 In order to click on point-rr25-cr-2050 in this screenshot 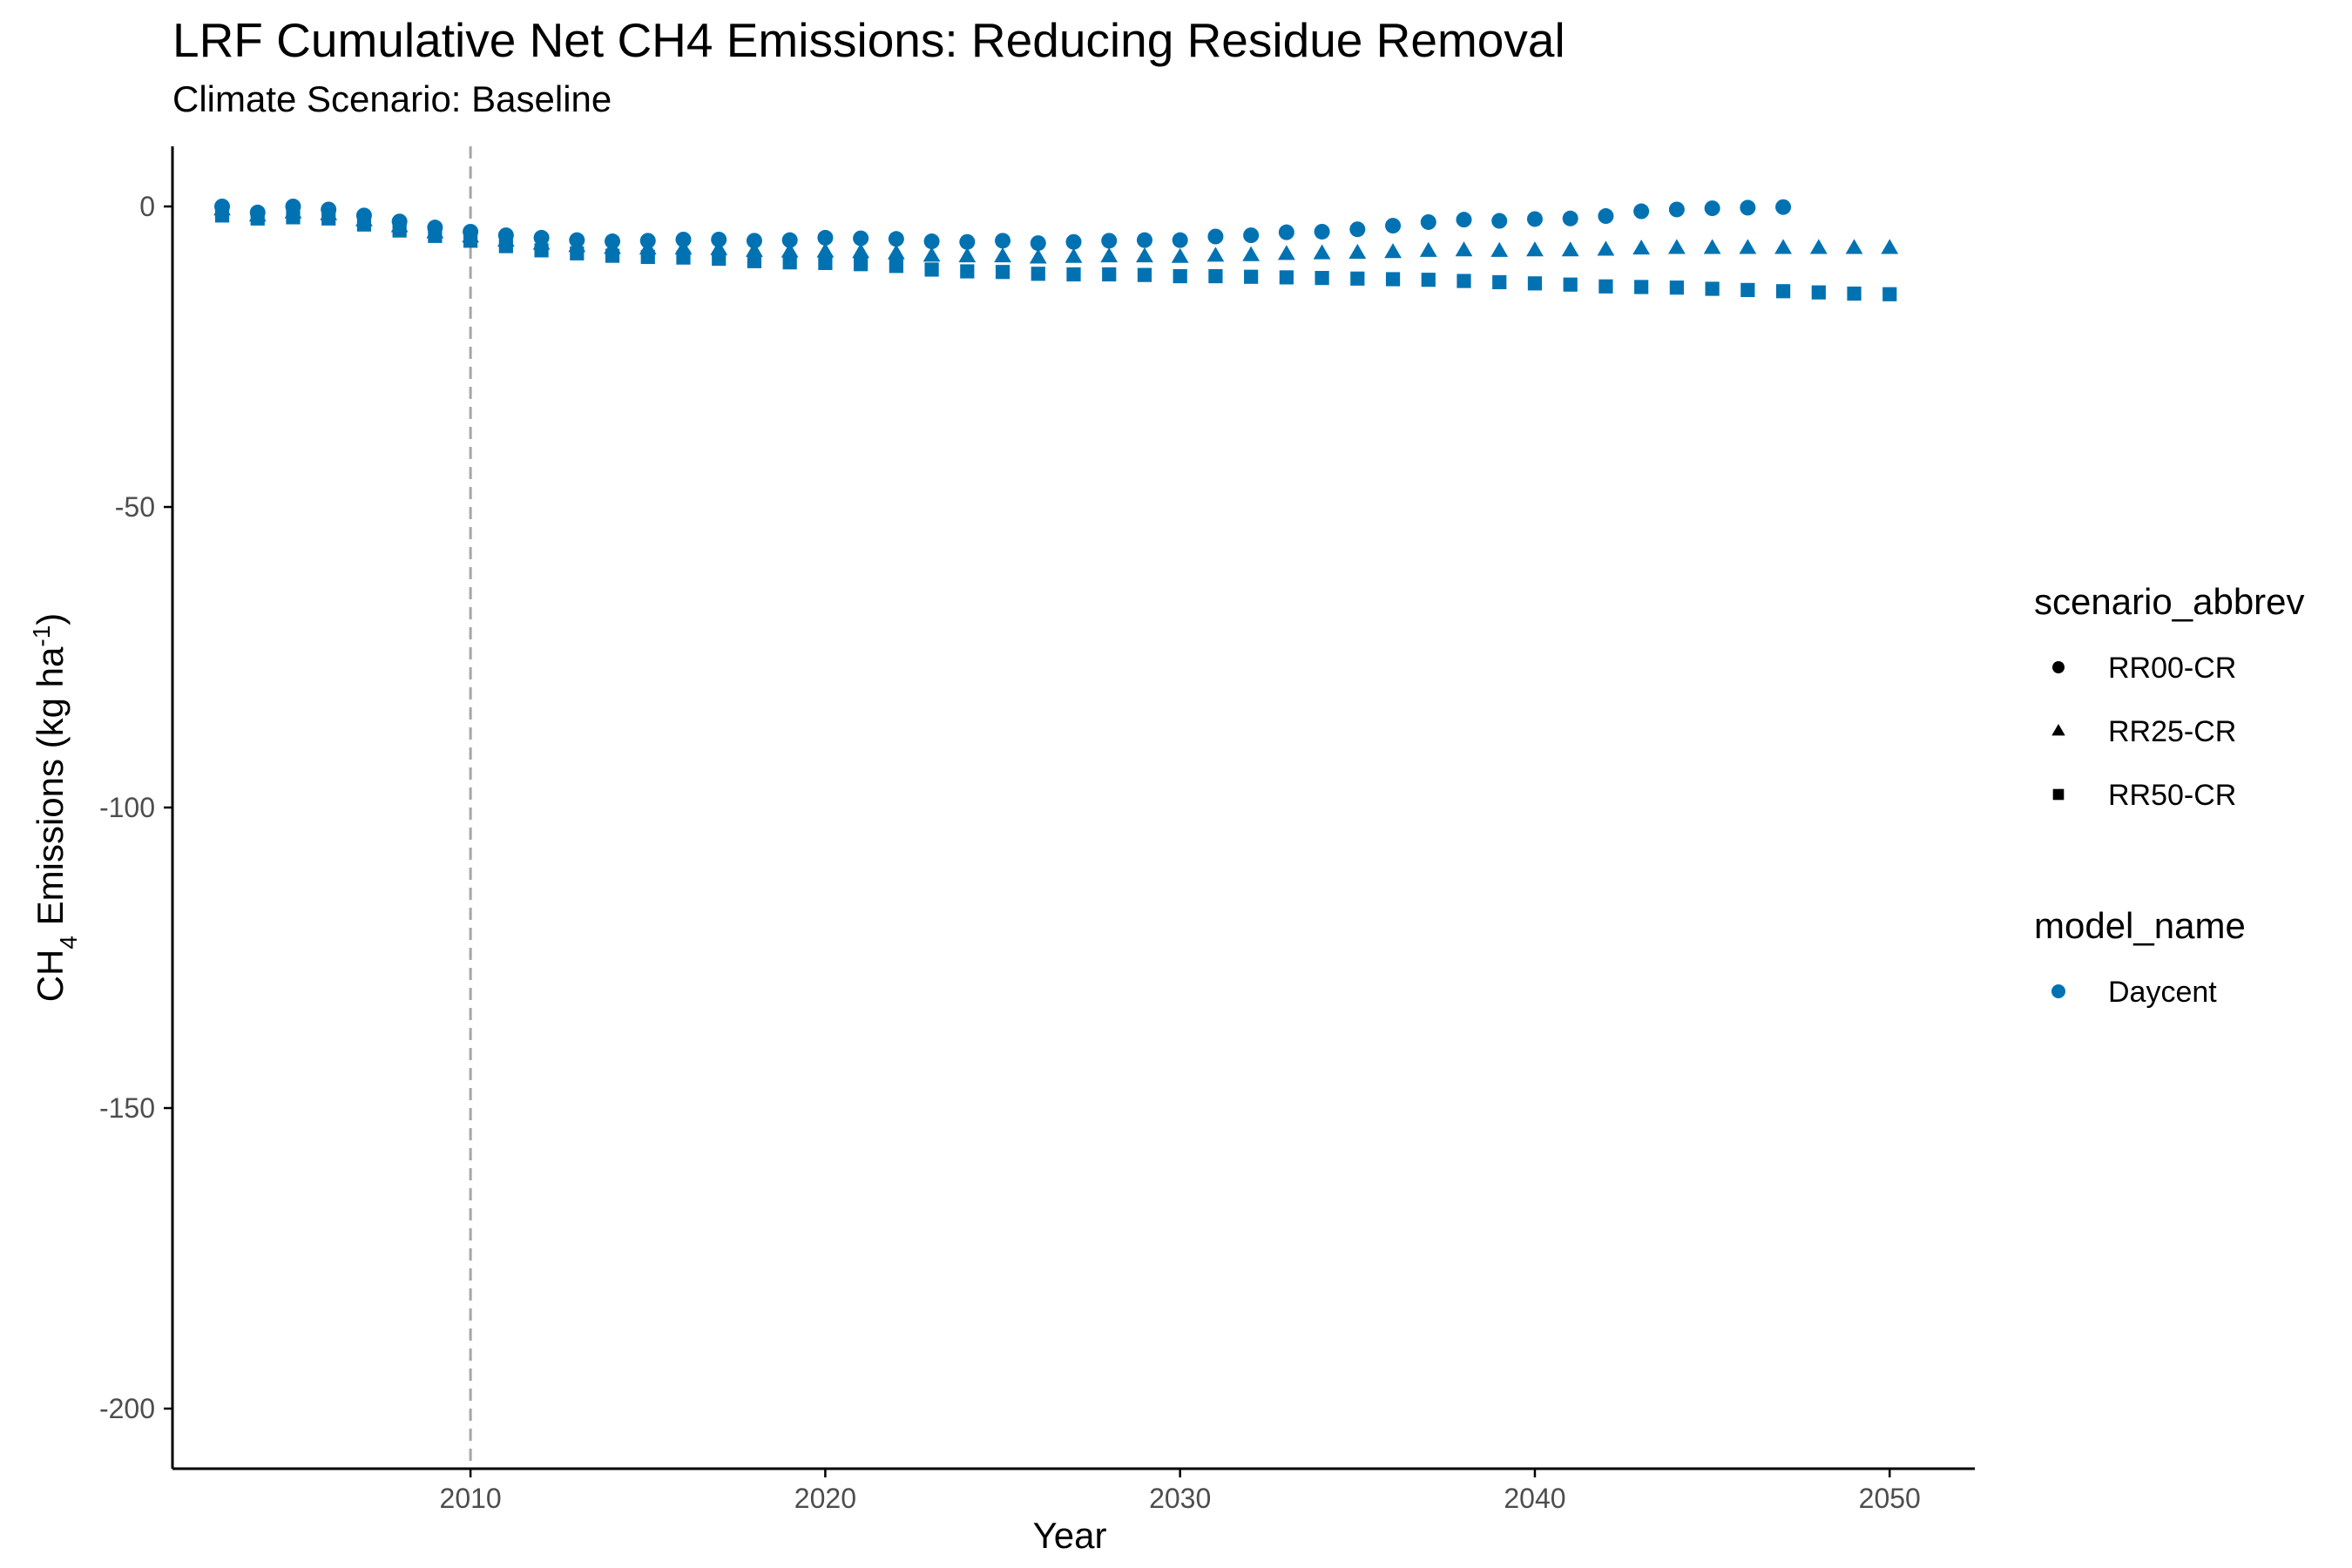, I will do `click(1890, 247)`.